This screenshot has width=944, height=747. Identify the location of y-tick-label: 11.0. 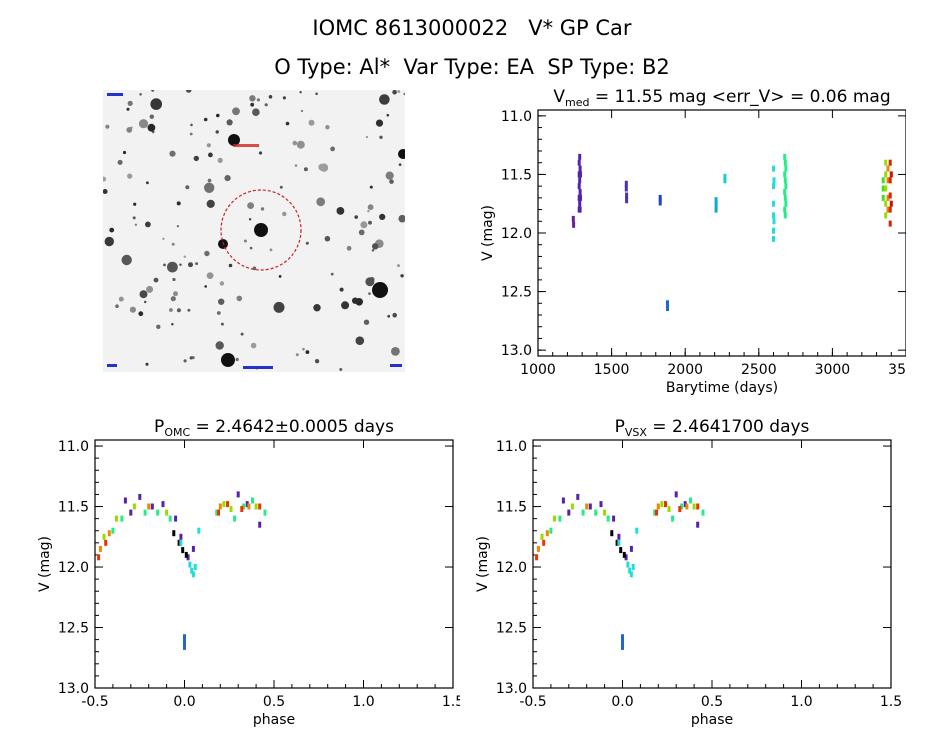
(73, 447).